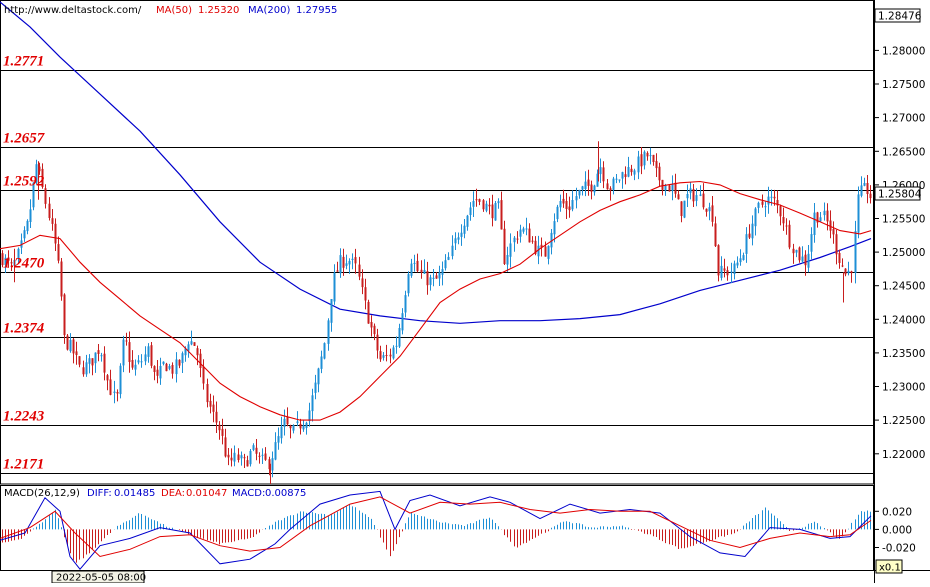  Describe the element at coordinates (903, 119) in the screenshot. I see `price-tick-label: 1.27000` at that location.